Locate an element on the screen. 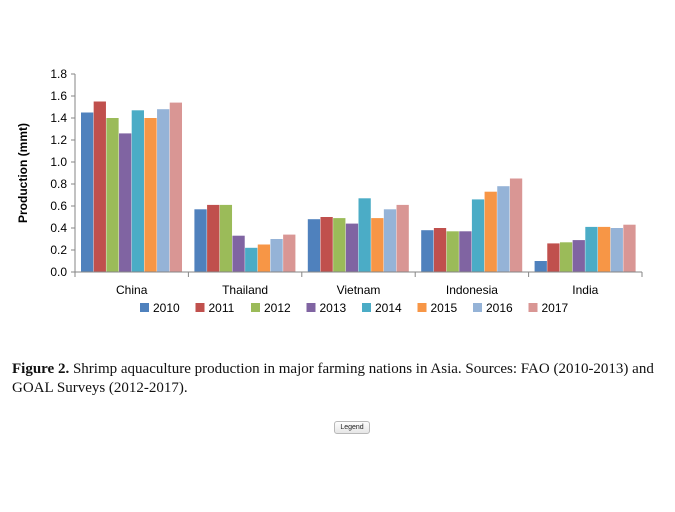  y-tick-label: 0.4 is located at coordinates (58, 228).